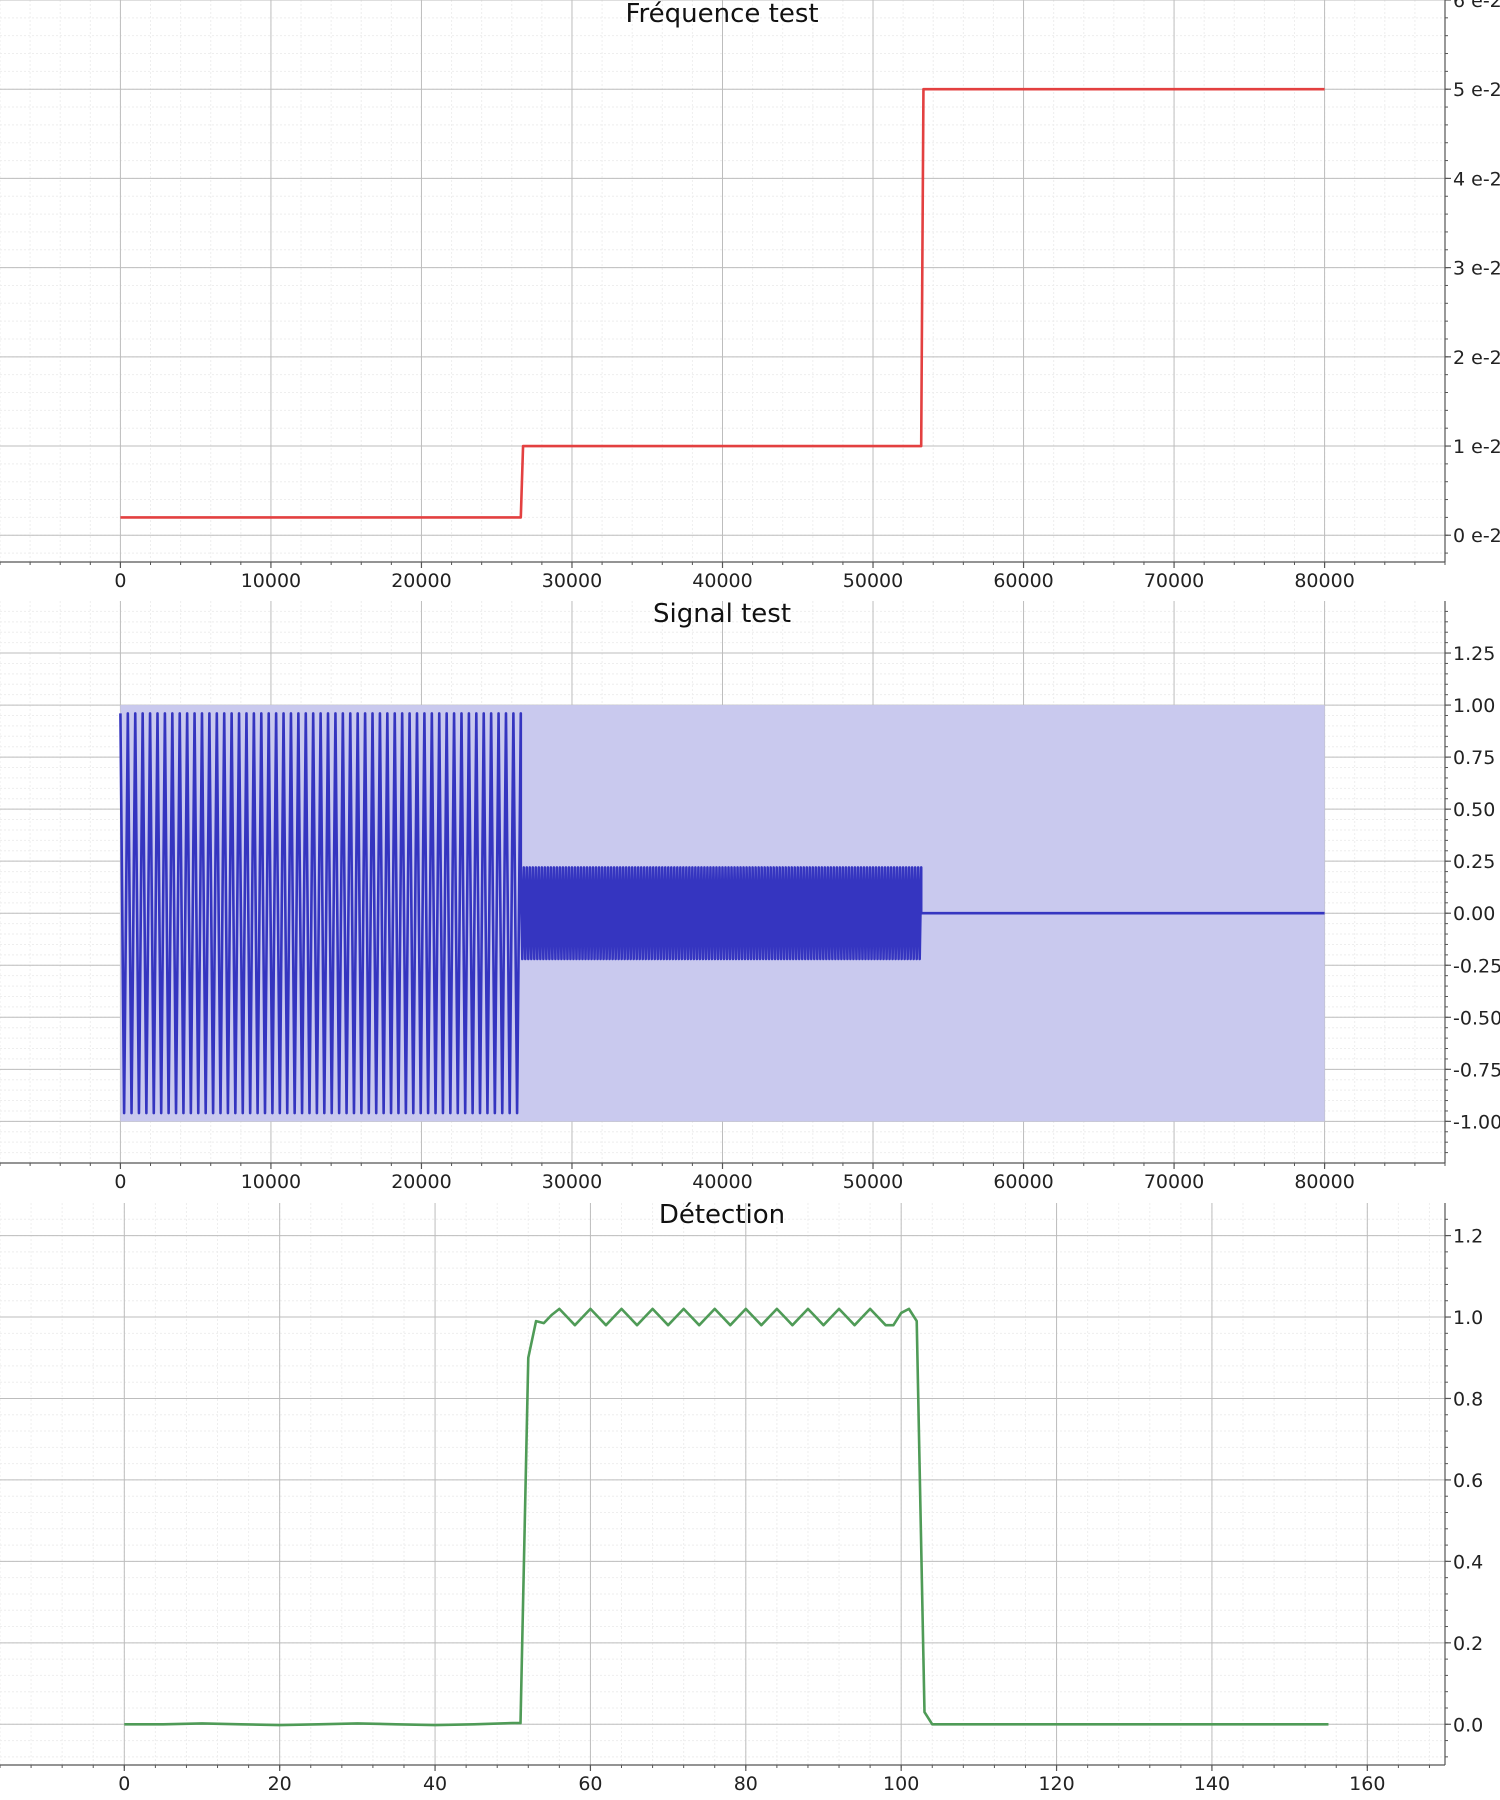 Image resolution: width=1500 pixels, height=1800 pixels. I want to click on x-tick-label: 20, so click(280, 1784).